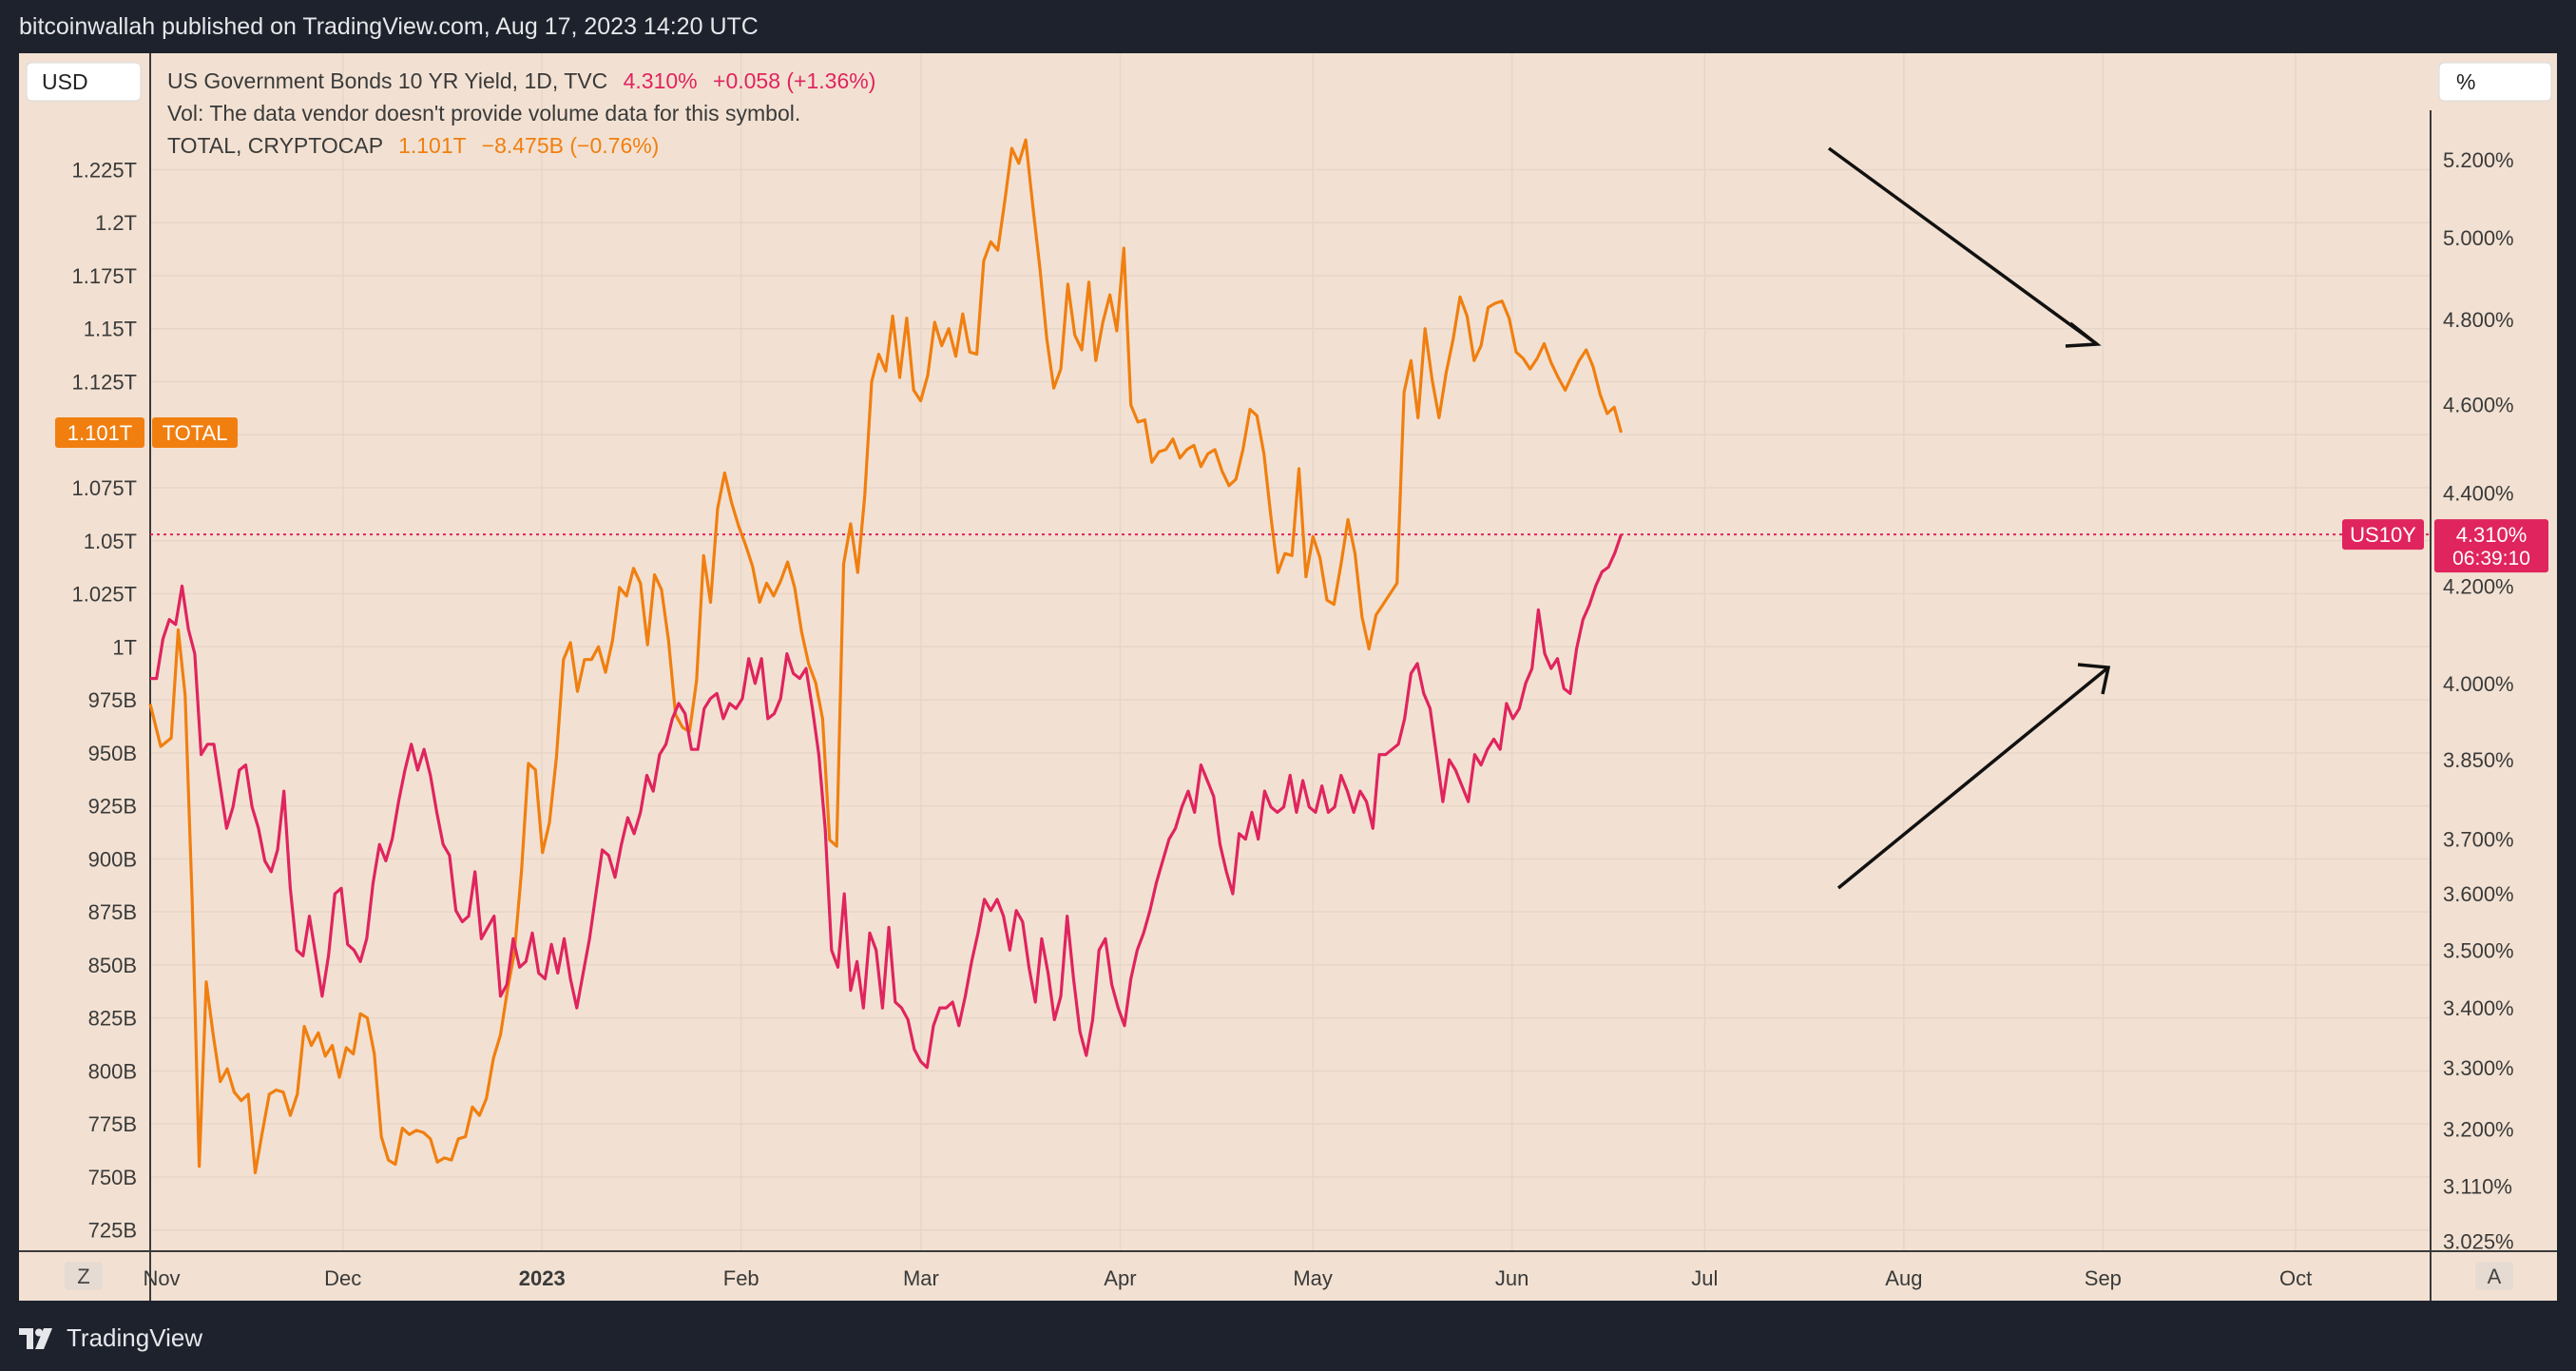  Describe the element at coordinates (432, 146) in the screenshot. I see `legend-total-value: 1.101T` at that location.